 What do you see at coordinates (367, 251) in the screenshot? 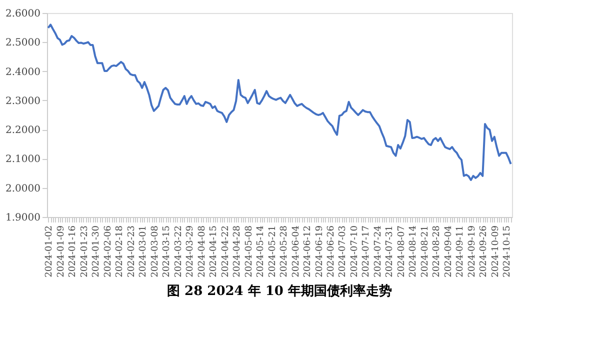
I see `x-tick-label: 2024-07-17` at bounding box center [367, 251].